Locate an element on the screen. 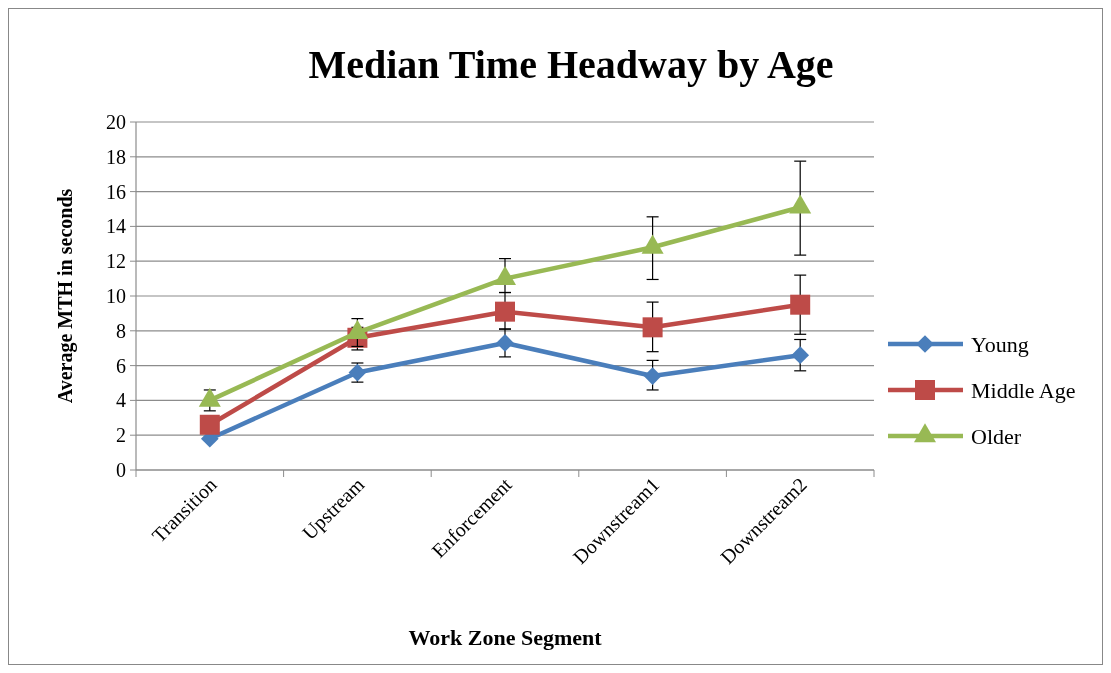 Image resolution: width=1111 pixels, height=673 pixels. x-axis-title: Work Zone Segment is located at coordinates (505, 637).